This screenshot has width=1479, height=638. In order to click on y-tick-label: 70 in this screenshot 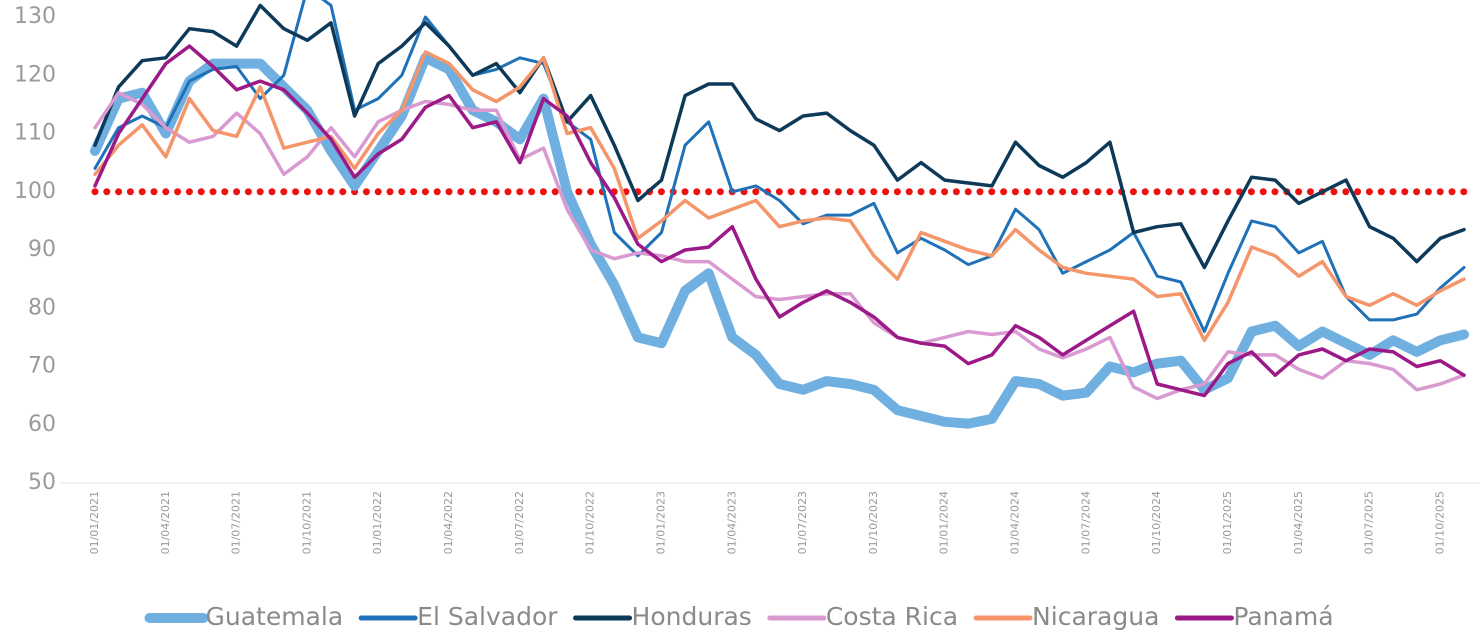, I will do `click(42, 366)`.